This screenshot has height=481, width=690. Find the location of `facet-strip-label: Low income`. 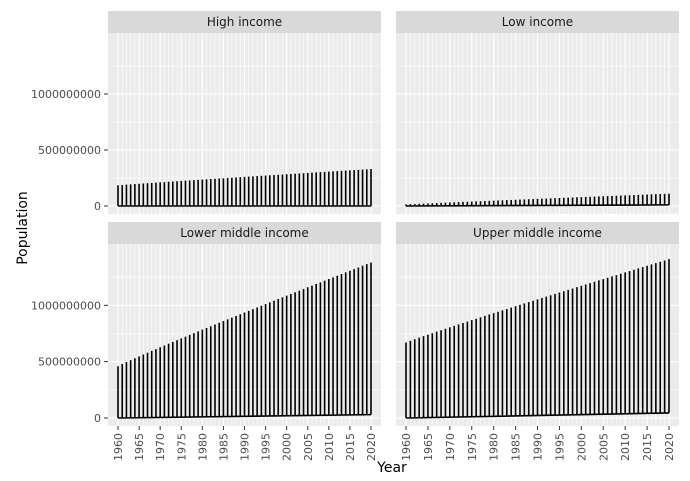

facet-strip-label: Low income is located at coordinates (537, 22).